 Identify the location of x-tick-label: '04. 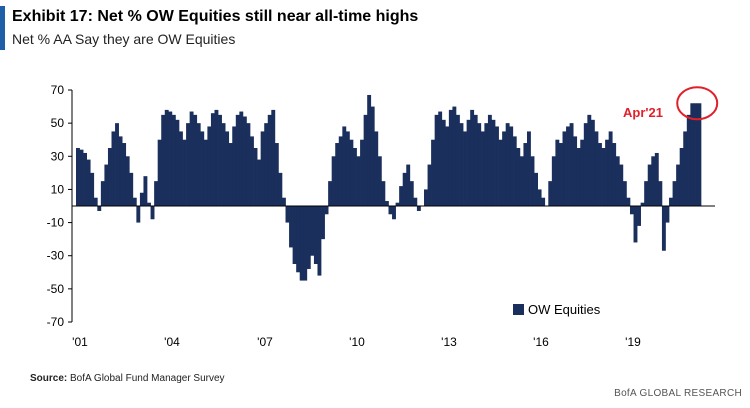
(172, 342).